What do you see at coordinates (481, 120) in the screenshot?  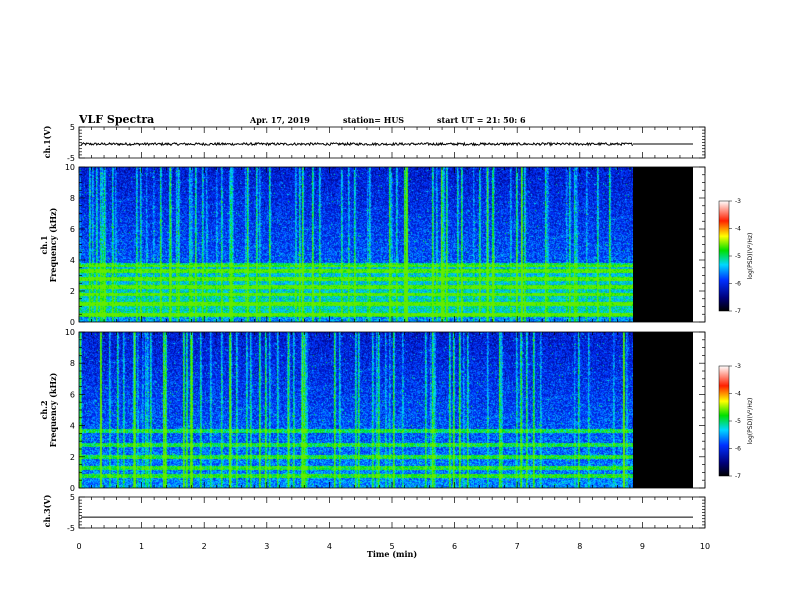 I see `start-time-label: start UT = 21: 50: 6` at bounding box center [481, 120].